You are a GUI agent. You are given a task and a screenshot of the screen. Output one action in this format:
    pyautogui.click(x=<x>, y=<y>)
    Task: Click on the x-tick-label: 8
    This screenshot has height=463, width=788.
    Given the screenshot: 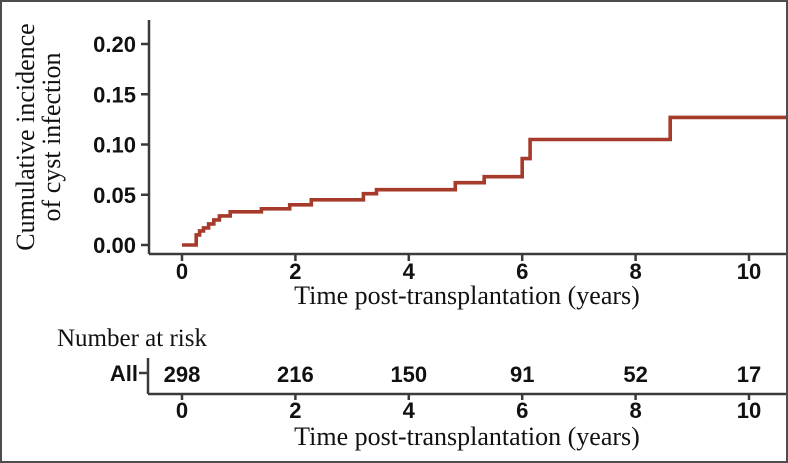 What is the action you would take?
    pyautogui.click(x=635, y=271)
    